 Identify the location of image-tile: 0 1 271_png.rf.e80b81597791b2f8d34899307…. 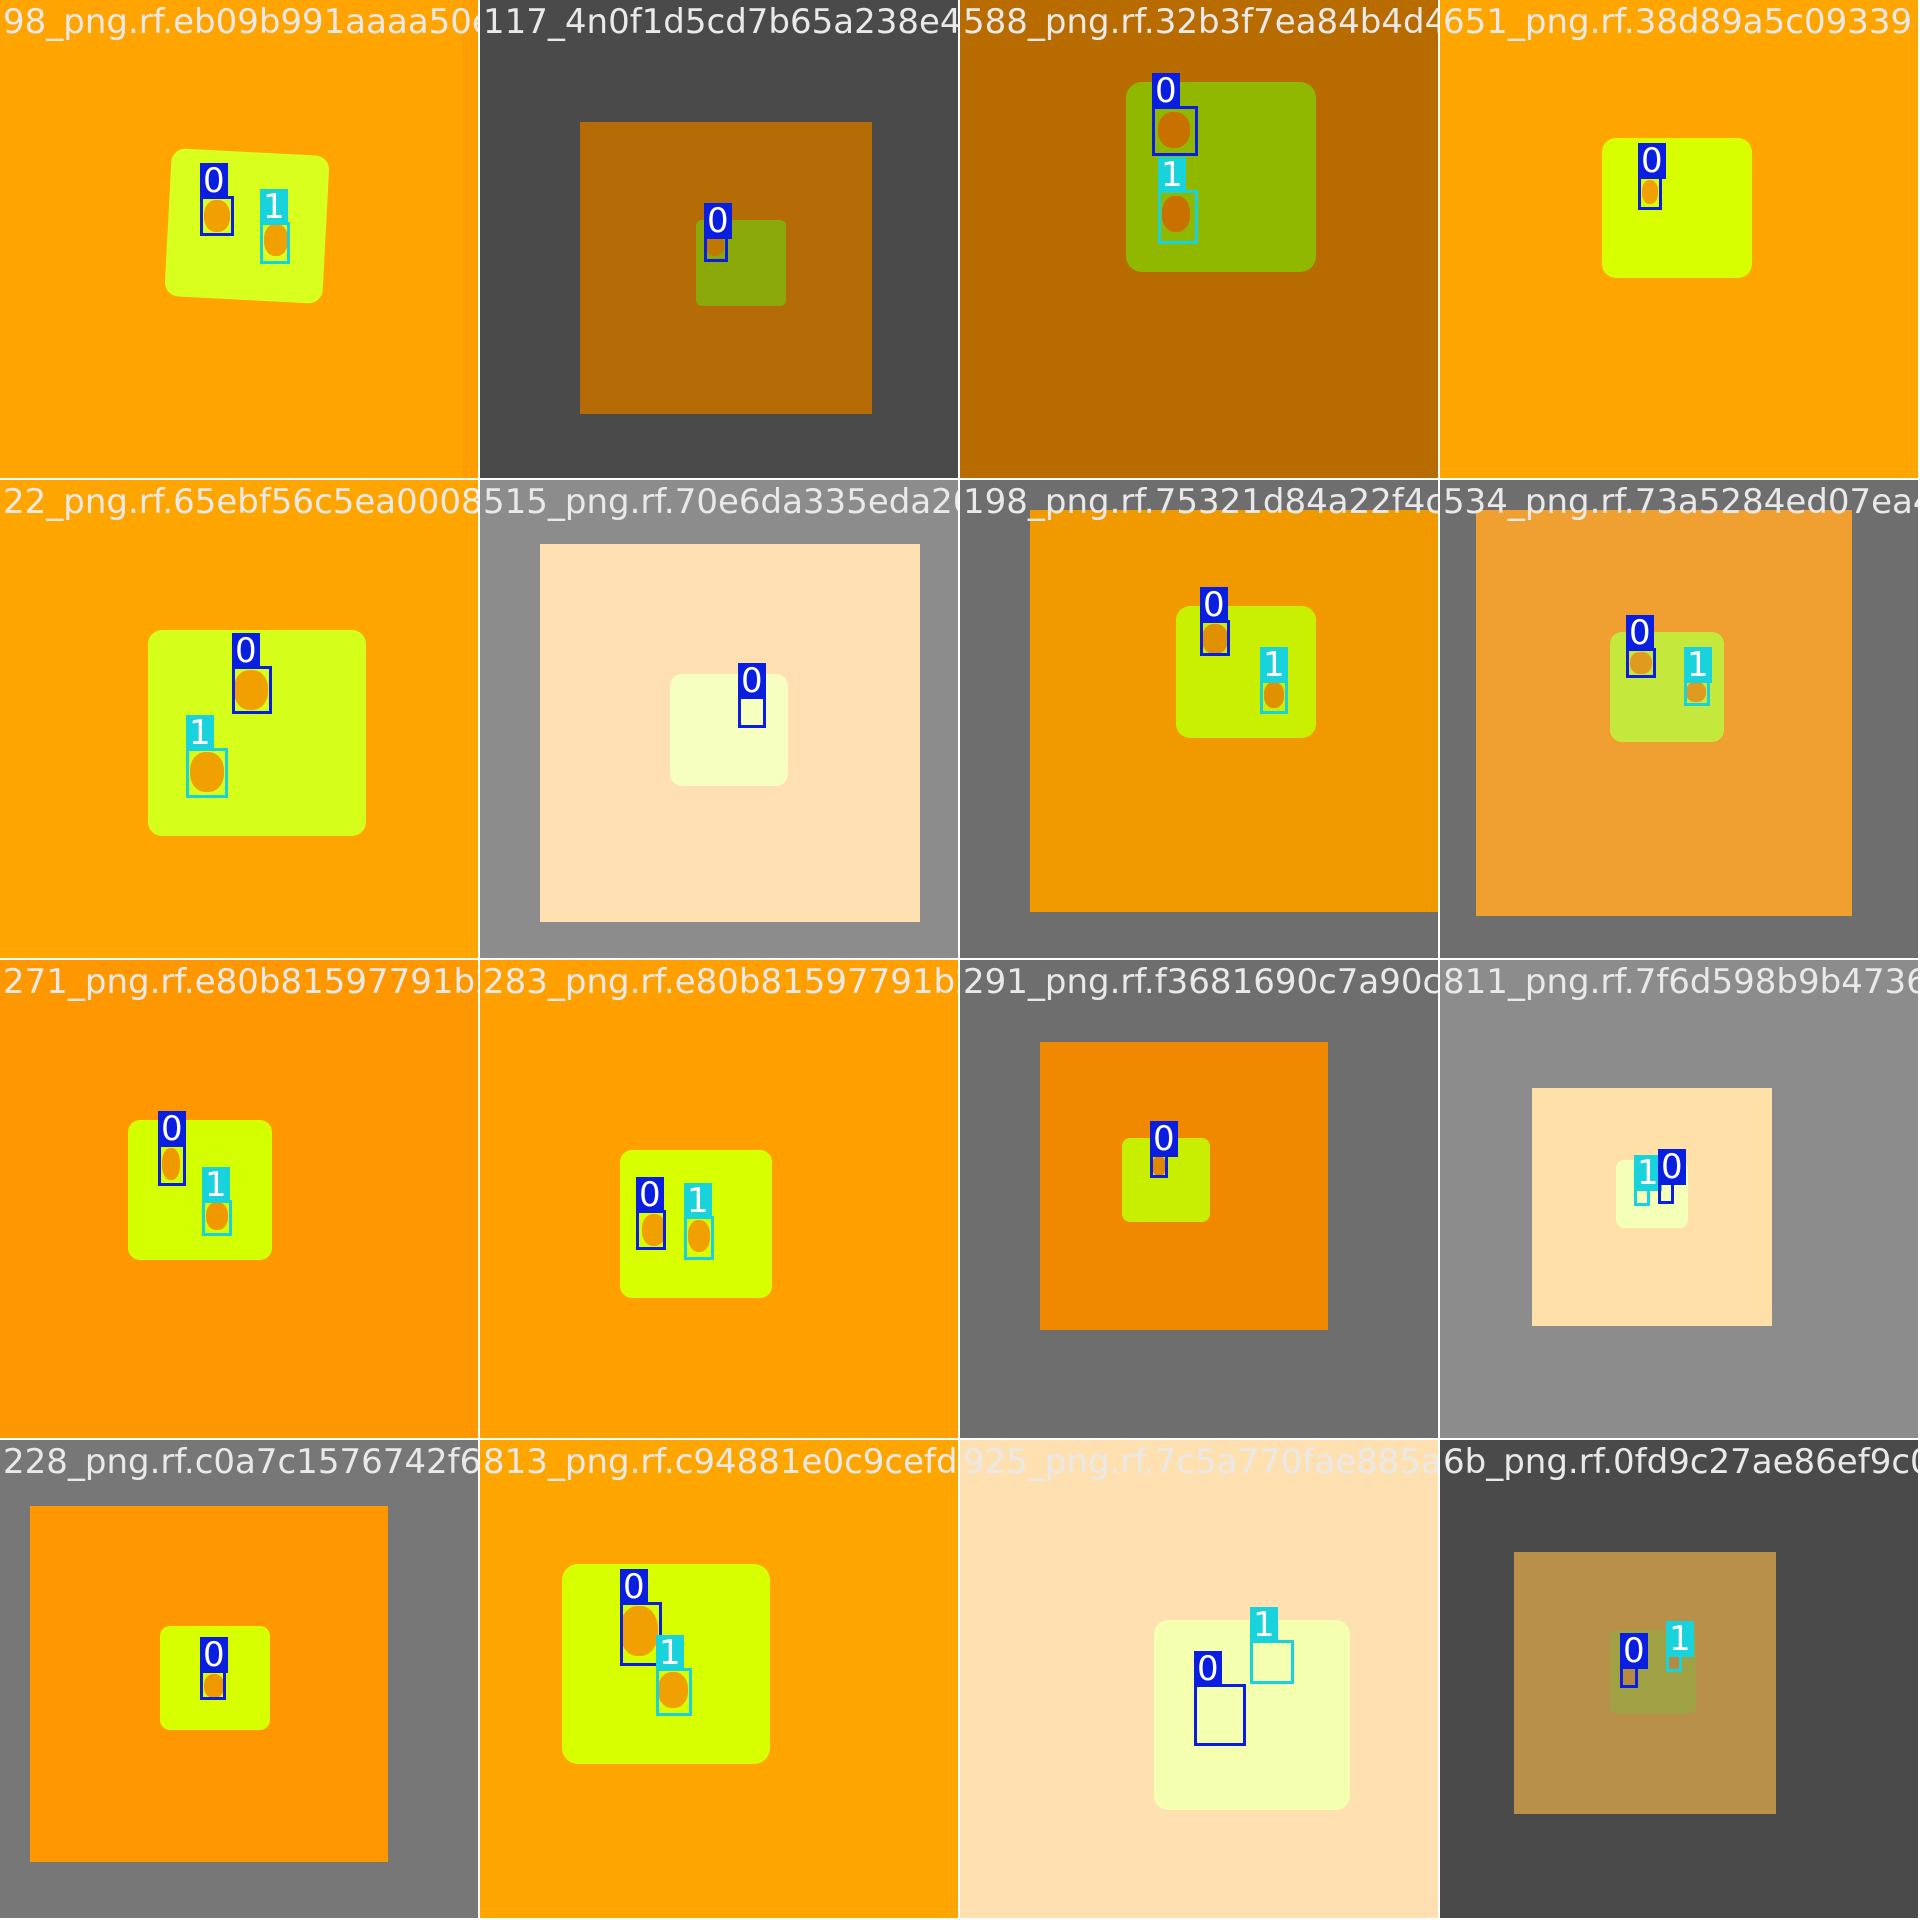
(239, 1199).